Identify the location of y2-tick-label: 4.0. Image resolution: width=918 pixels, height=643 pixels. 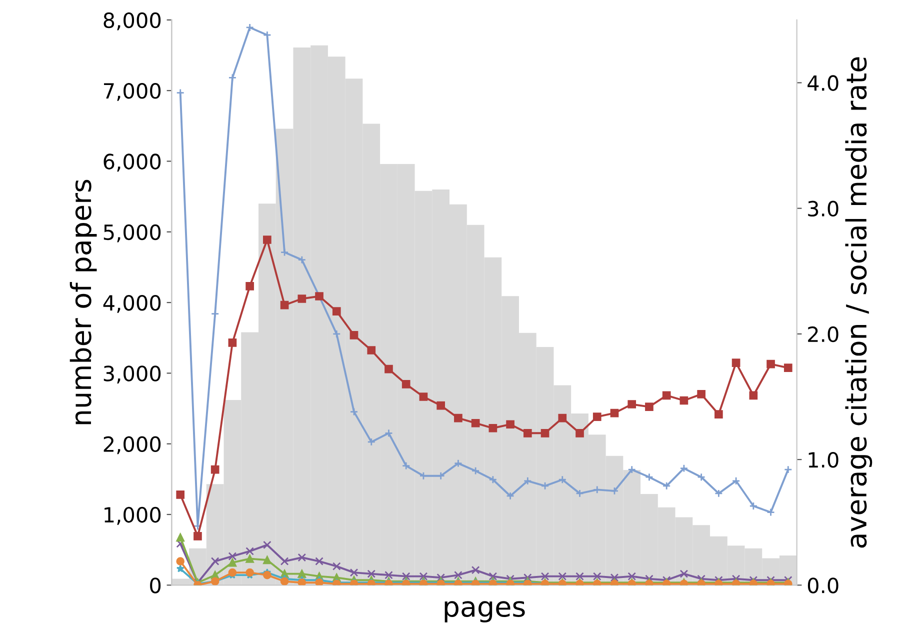
(823, 83).